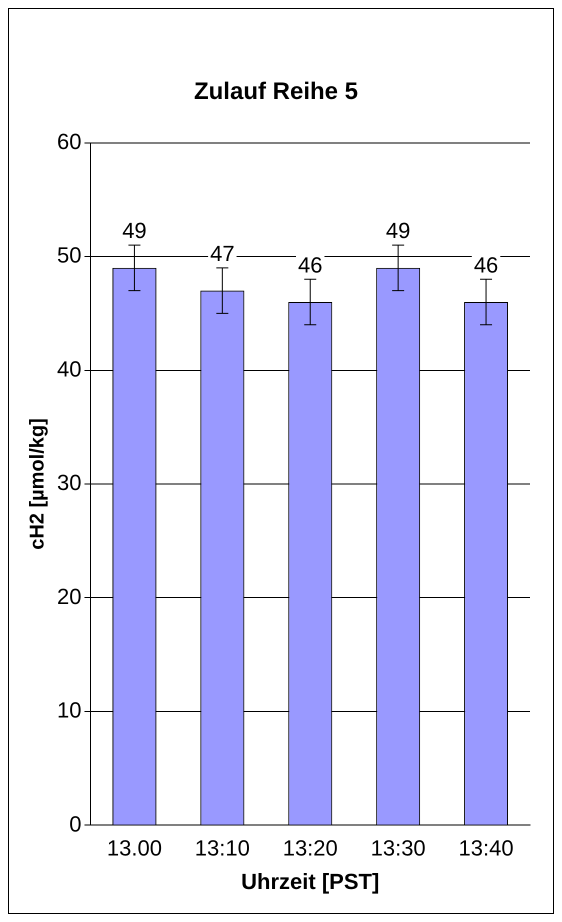 This screenshot has height=922, width=562. I want to click on y-tick-label: 0, so click(75, 823).